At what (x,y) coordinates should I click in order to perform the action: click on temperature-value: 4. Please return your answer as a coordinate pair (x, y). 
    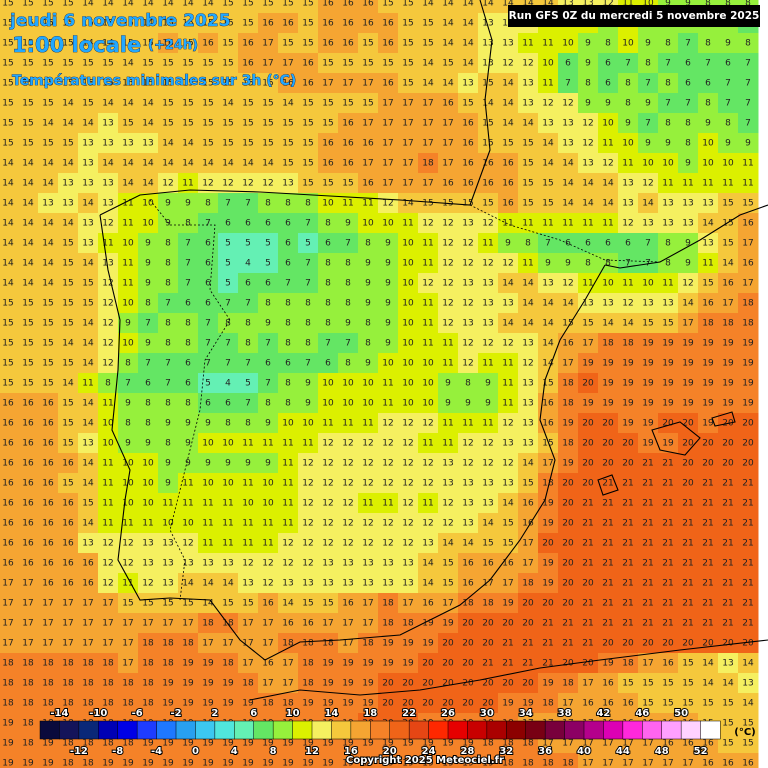
    Looking at the image, I should click on (248, 264).